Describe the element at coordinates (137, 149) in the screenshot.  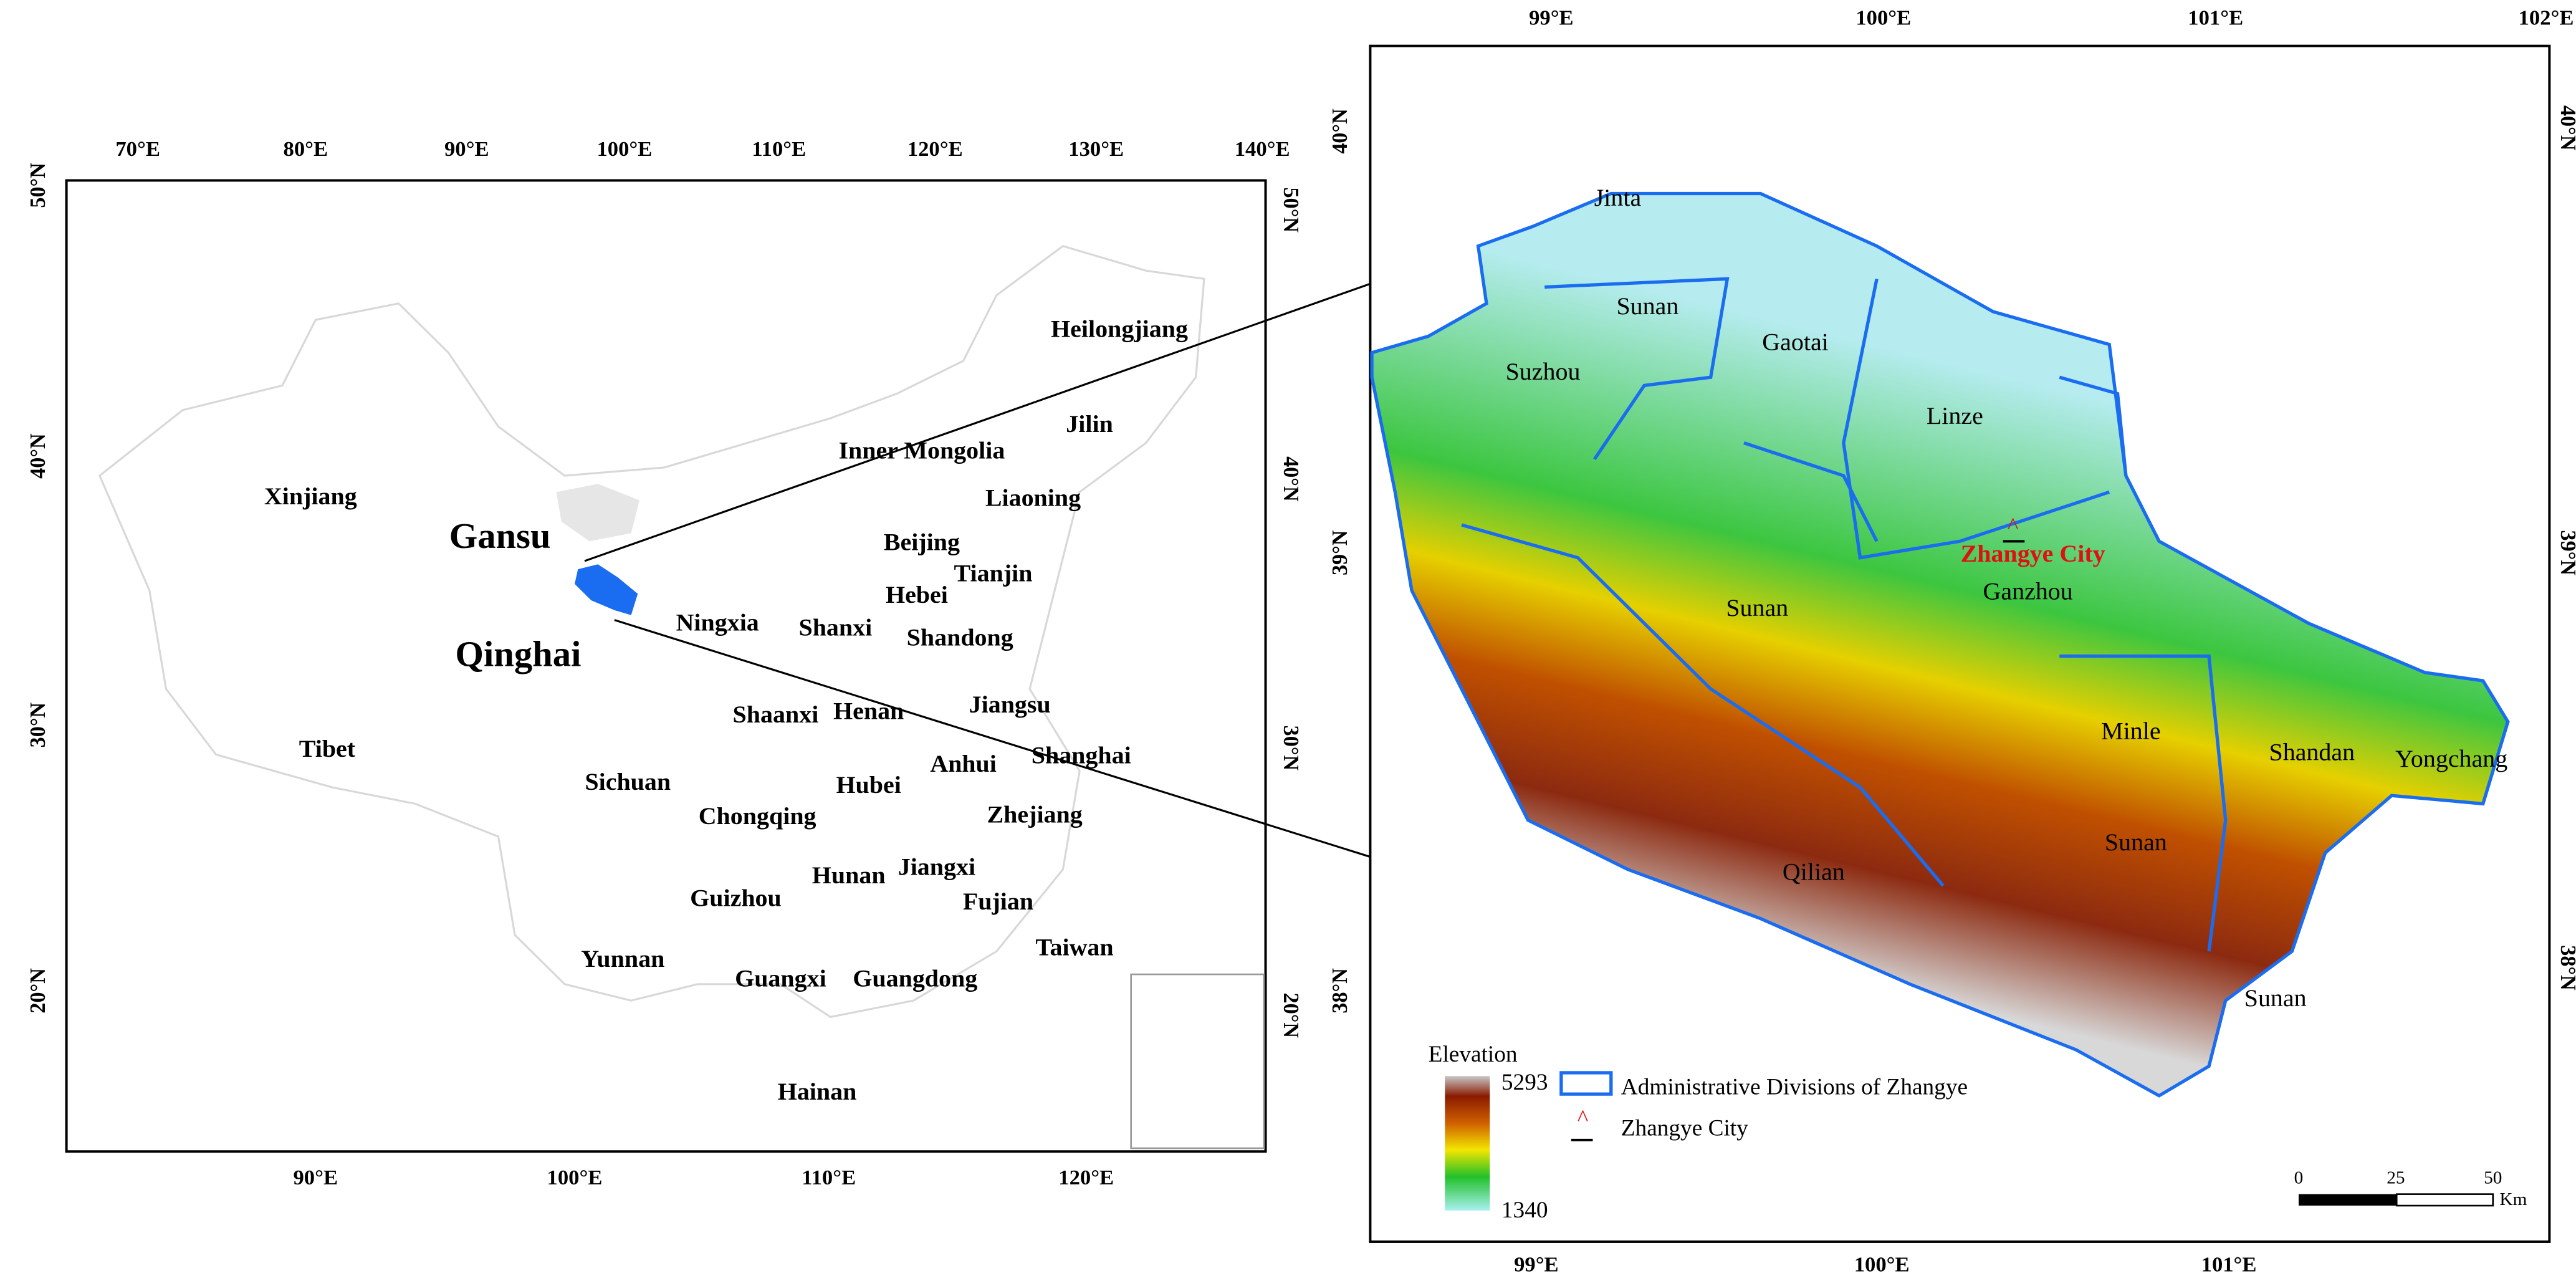
I see `coordinate-label: 70°E` at that location.